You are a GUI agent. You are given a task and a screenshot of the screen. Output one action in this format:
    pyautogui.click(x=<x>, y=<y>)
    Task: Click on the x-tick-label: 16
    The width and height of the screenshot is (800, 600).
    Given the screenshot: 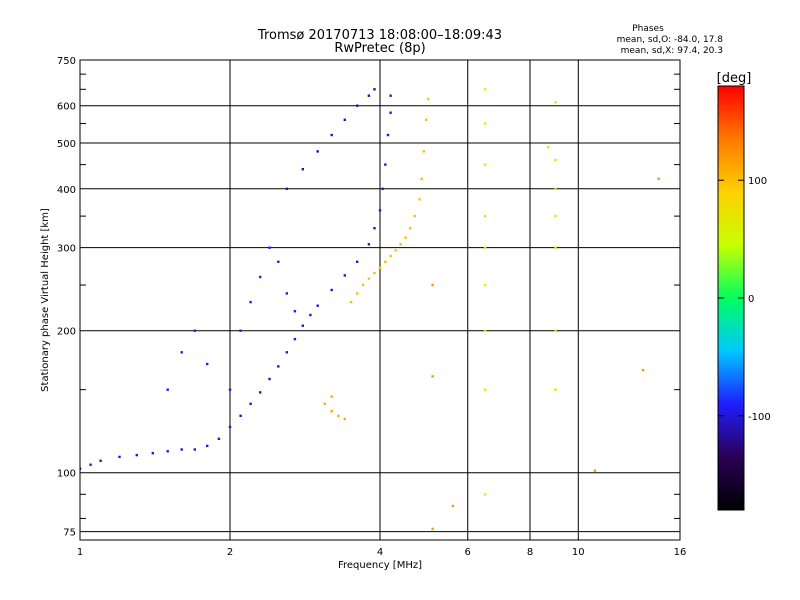 What is the action you would take?
    pyautogui.click(x=680, y=552)
    